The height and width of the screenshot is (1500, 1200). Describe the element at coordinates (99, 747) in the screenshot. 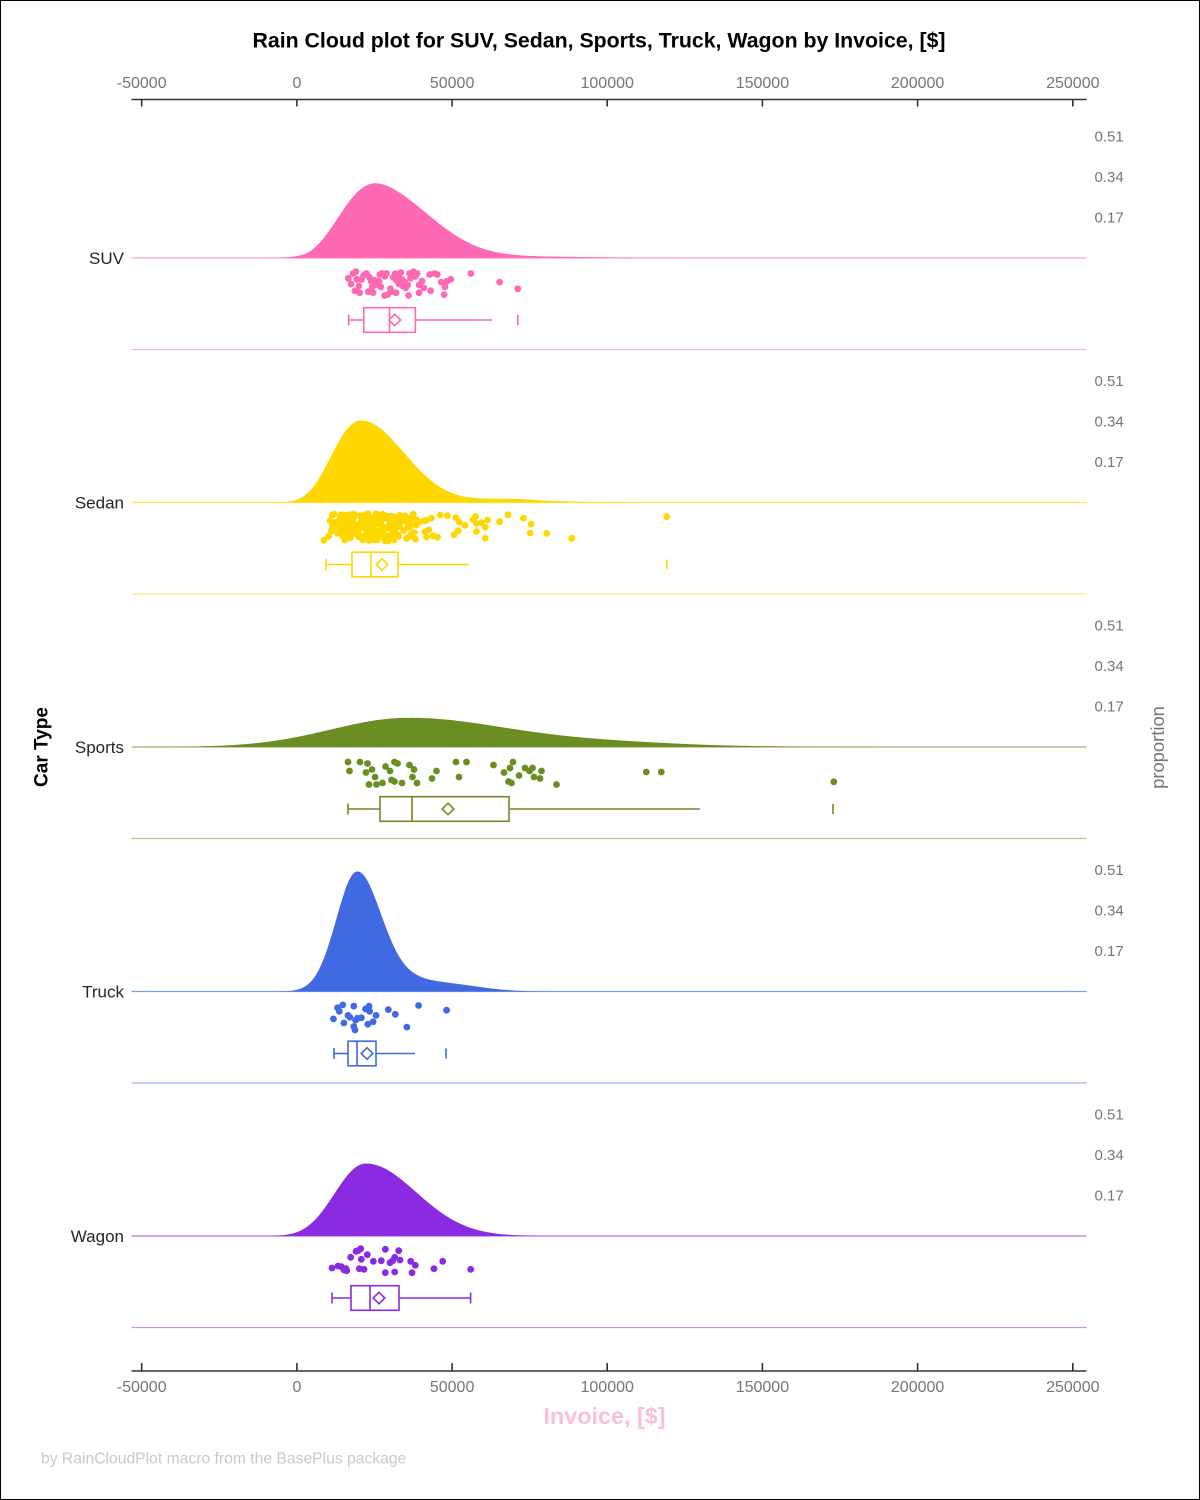

I see `svg-text: Sports` at that location.